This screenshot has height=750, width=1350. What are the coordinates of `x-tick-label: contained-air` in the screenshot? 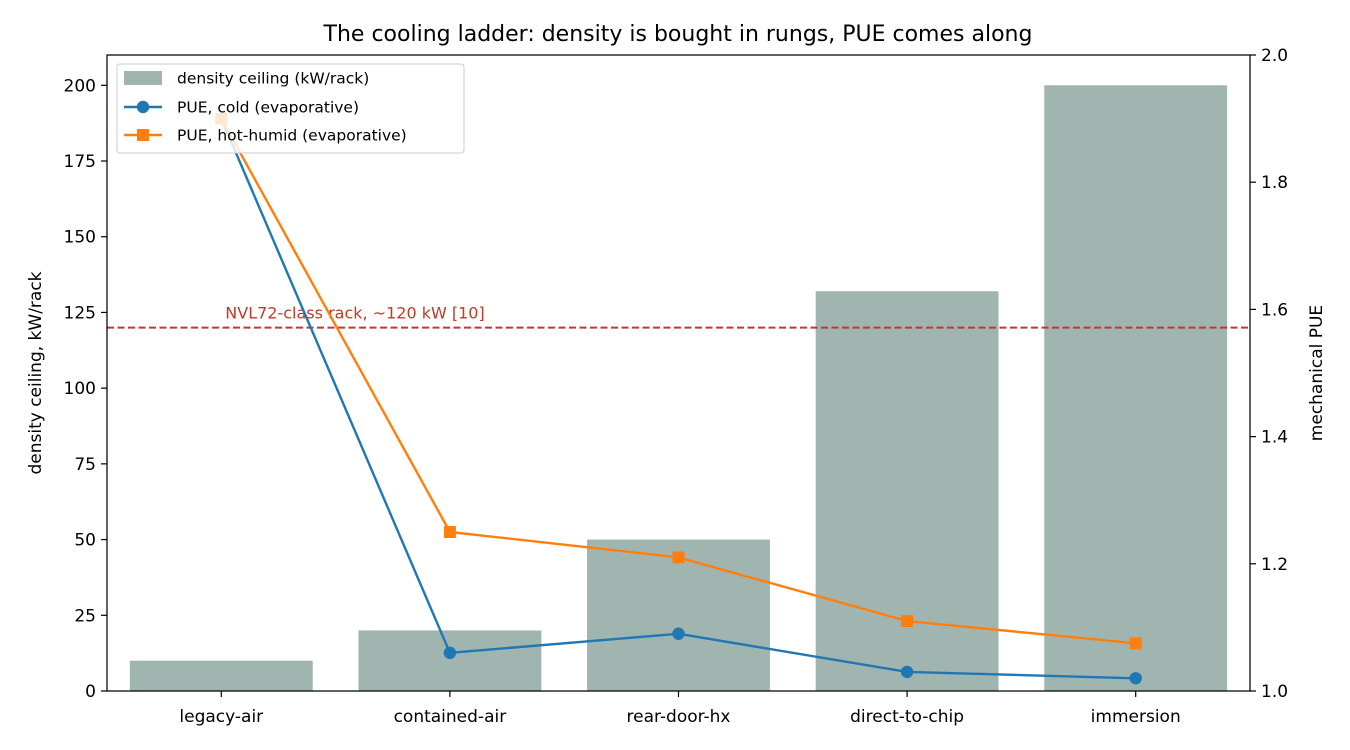 It's located at (450, 717).